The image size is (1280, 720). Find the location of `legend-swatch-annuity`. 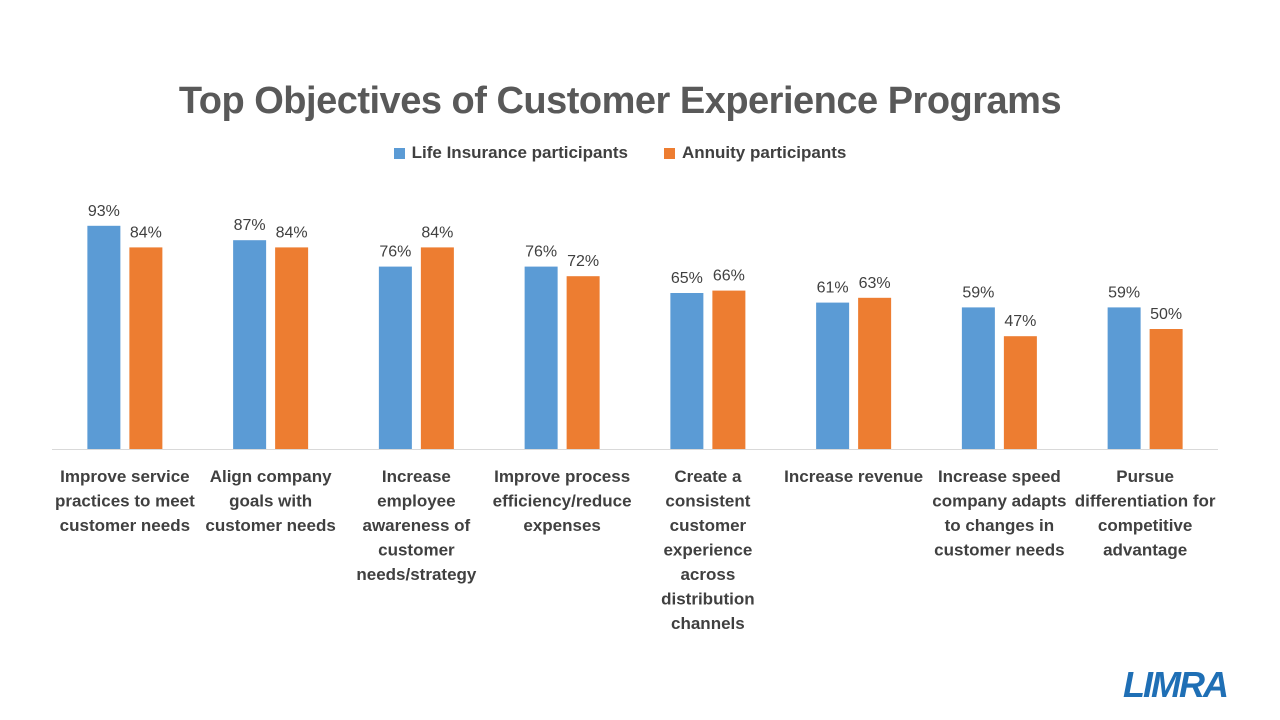

legend-swatch-annuity is located at coordinates (669, 153).